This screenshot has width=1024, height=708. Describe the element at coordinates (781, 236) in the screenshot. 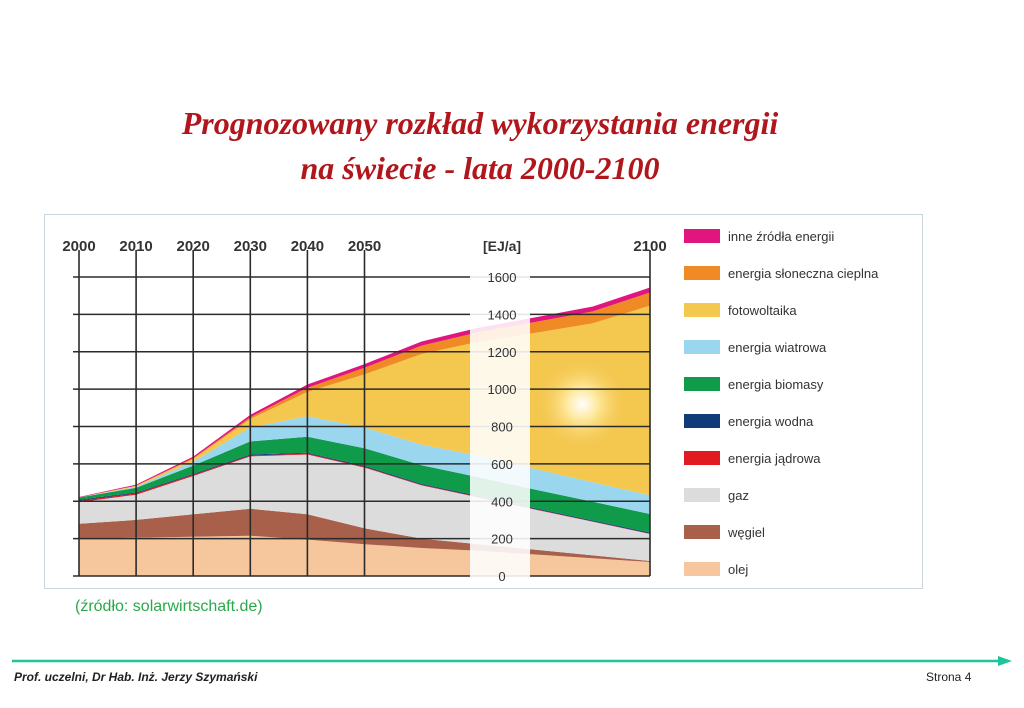

I see `legend-label: inne źródła energii` at that location.